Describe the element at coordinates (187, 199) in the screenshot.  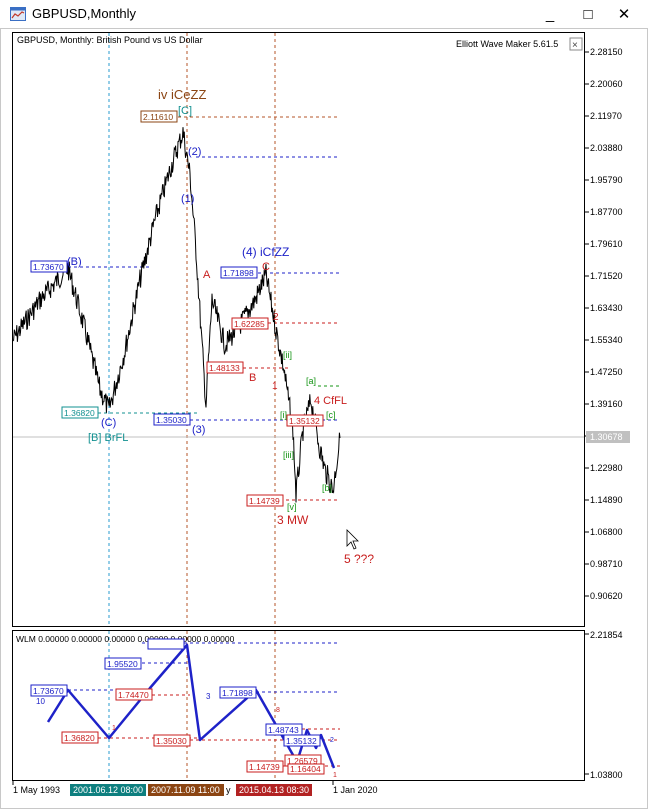
I see `wave-label-1: (1)` at that location.